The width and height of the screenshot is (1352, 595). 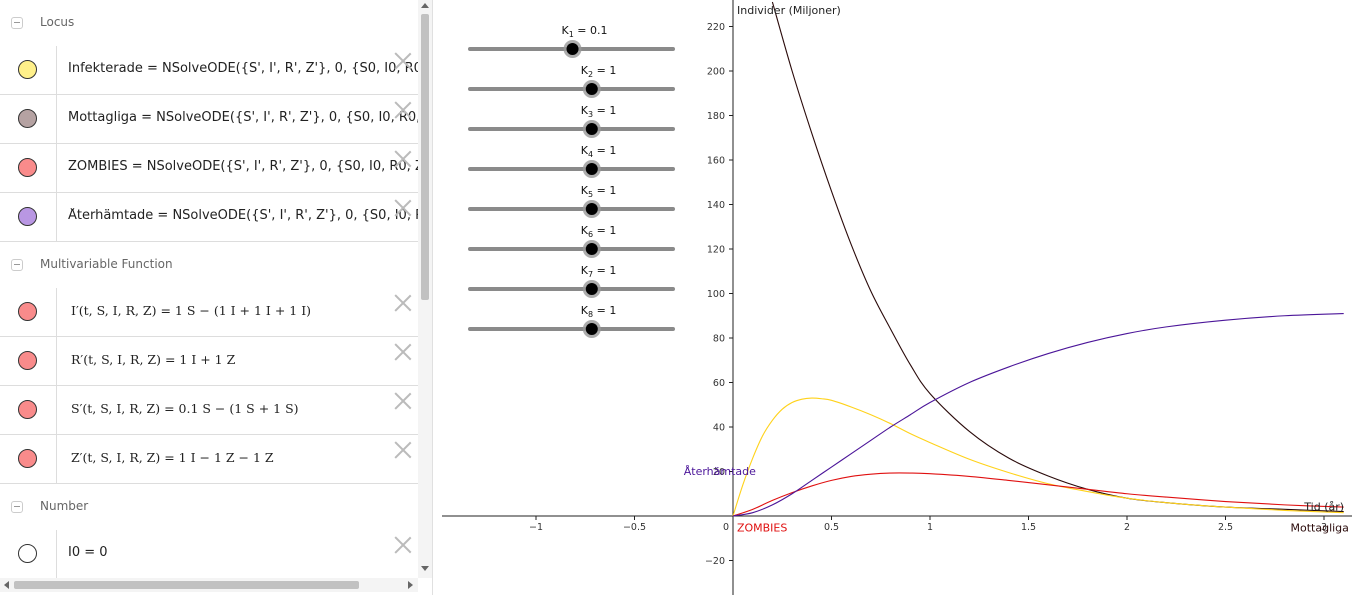 I want to click on x-tick-label: 1, so click(x=930, y=527).